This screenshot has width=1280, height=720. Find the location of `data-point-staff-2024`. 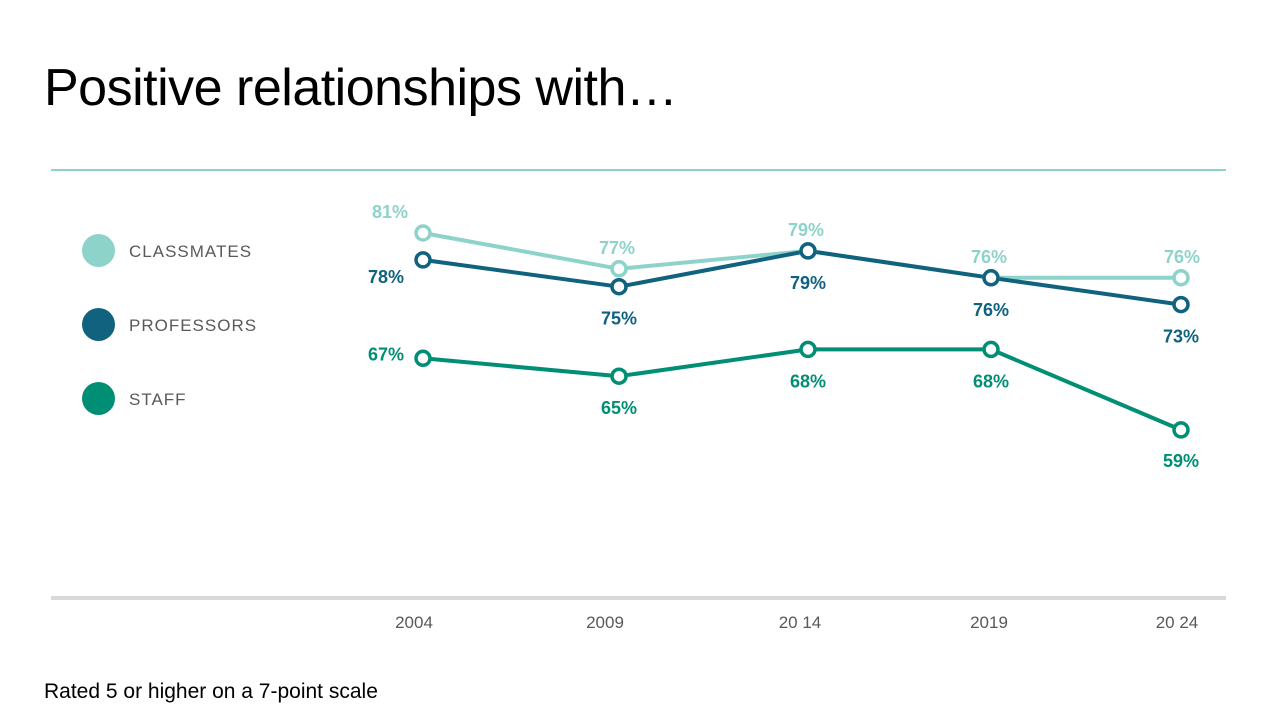

data-point-staff-2024 is located at coordinates (1181, 430).